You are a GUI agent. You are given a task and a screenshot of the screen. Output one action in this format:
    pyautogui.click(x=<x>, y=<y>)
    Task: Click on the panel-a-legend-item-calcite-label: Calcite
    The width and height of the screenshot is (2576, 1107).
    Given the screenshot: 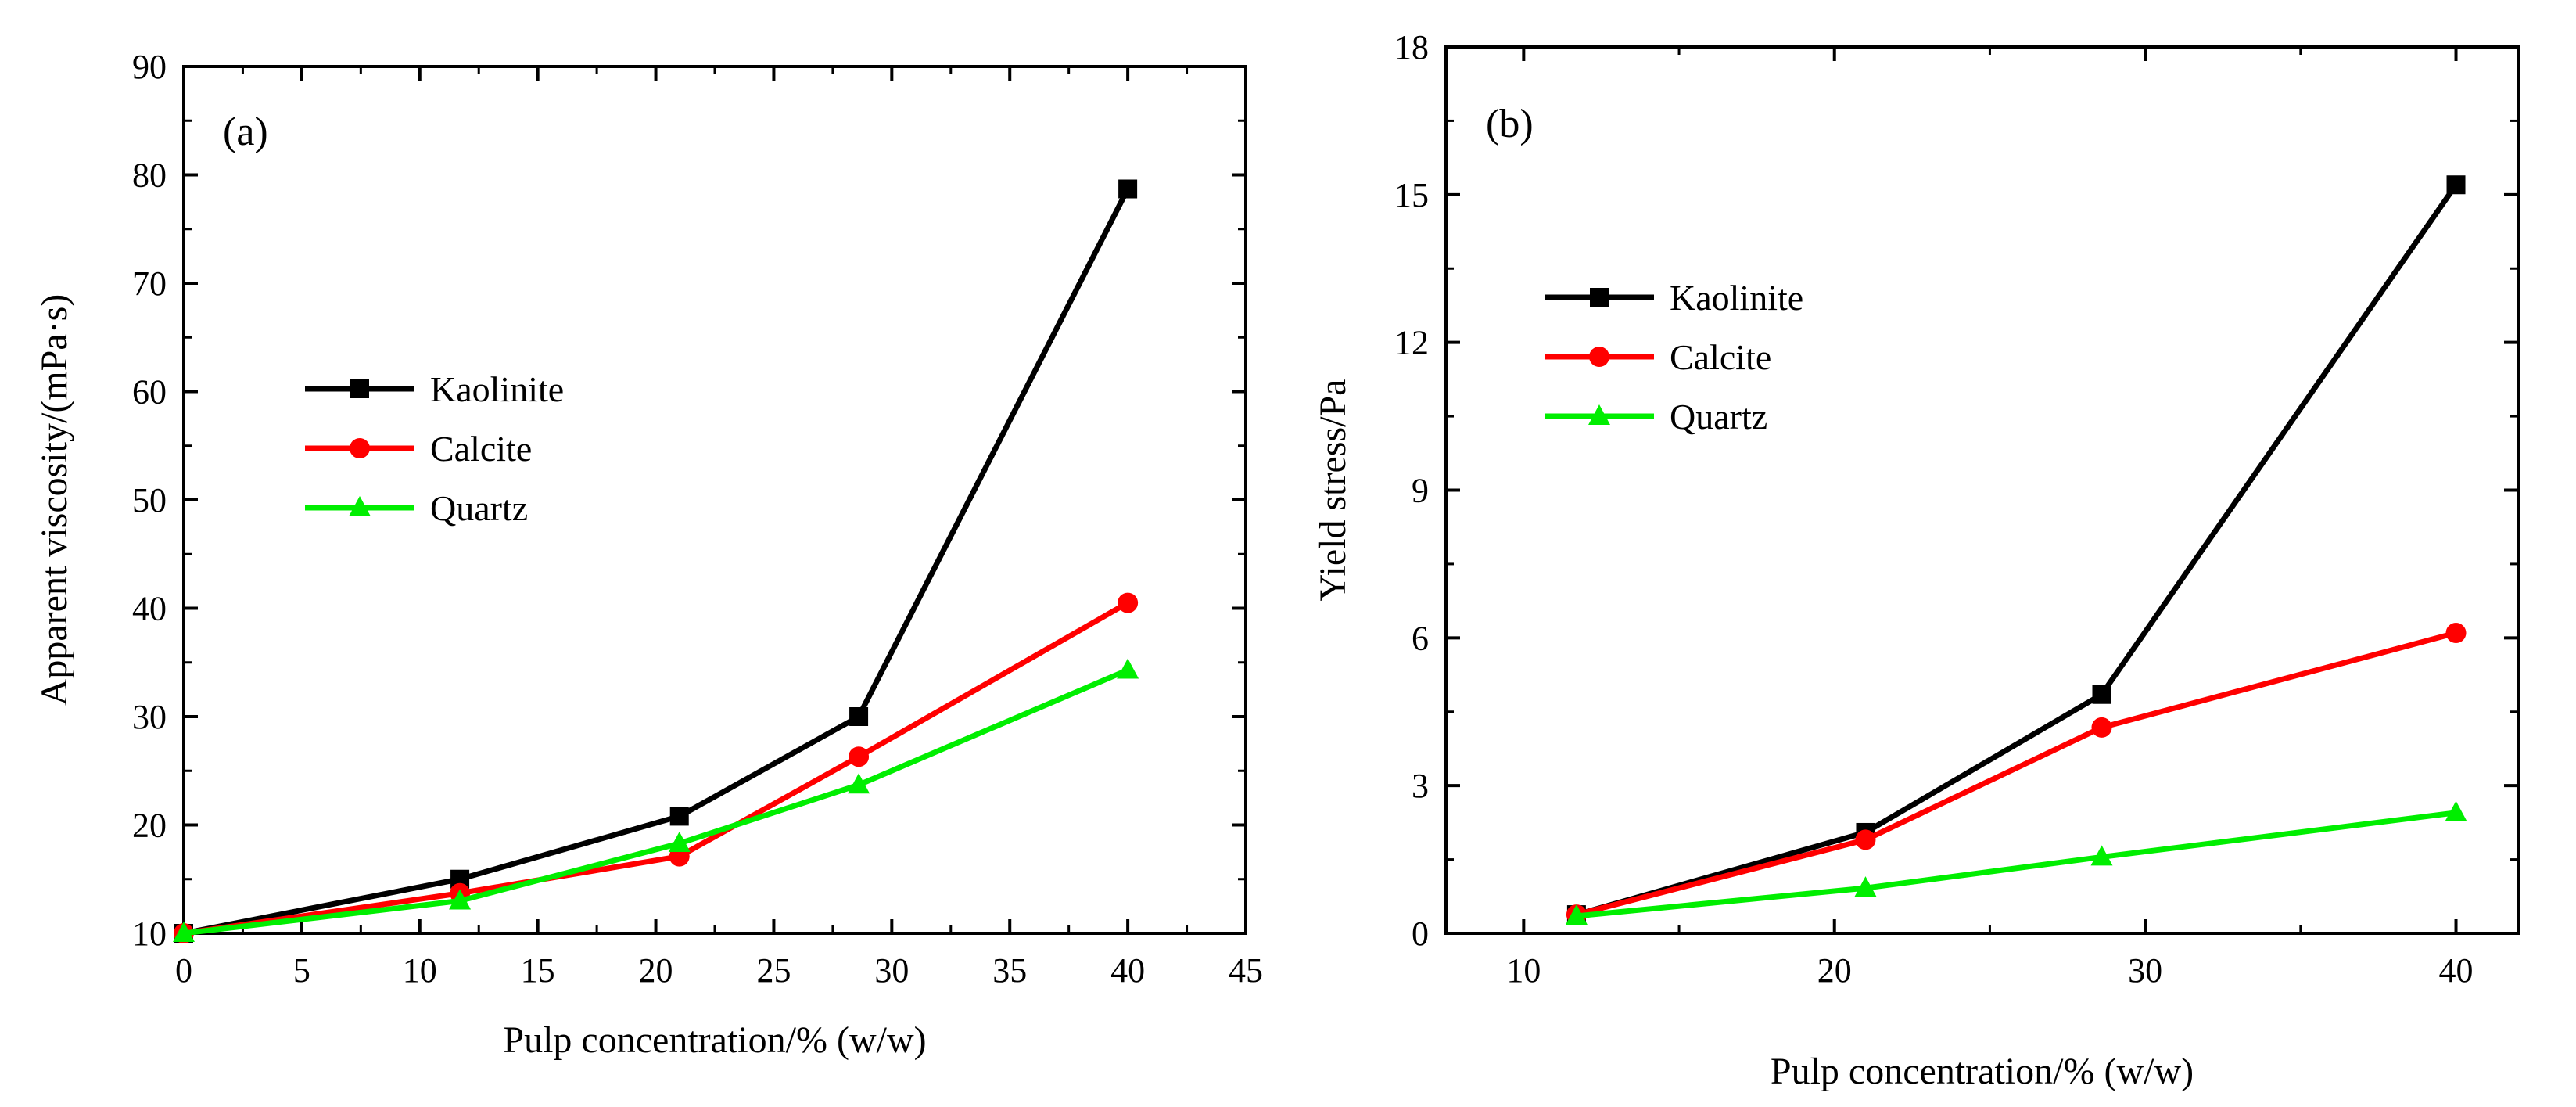 What is the action you would take?
    pyautogui.click(x=481, y=449)
    